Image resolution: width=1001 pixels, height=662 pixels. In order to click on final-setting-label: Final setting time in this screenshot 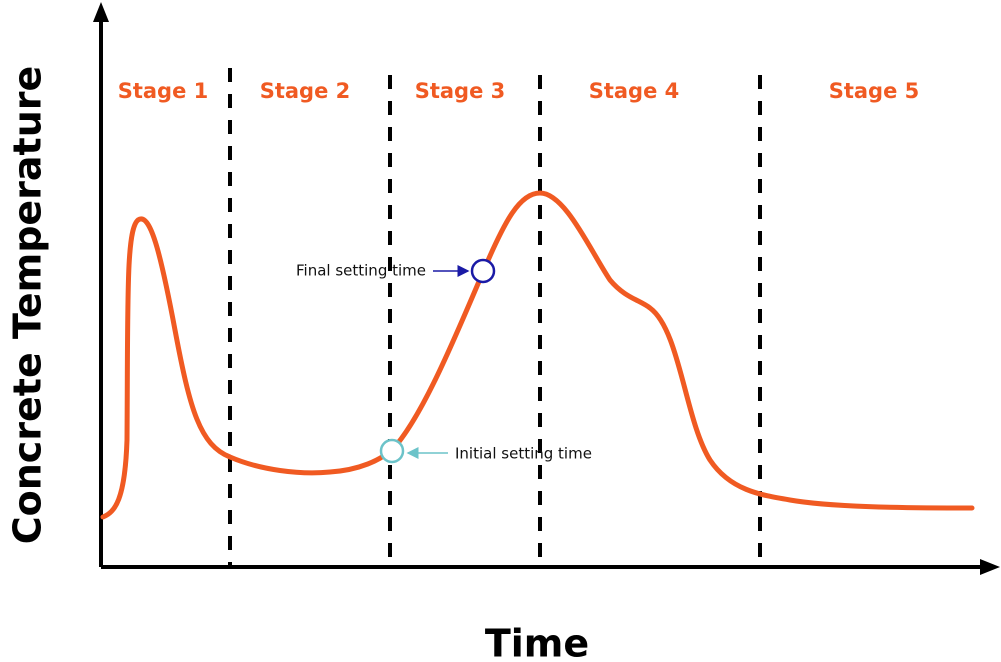, I will do `click(361, 271)`.